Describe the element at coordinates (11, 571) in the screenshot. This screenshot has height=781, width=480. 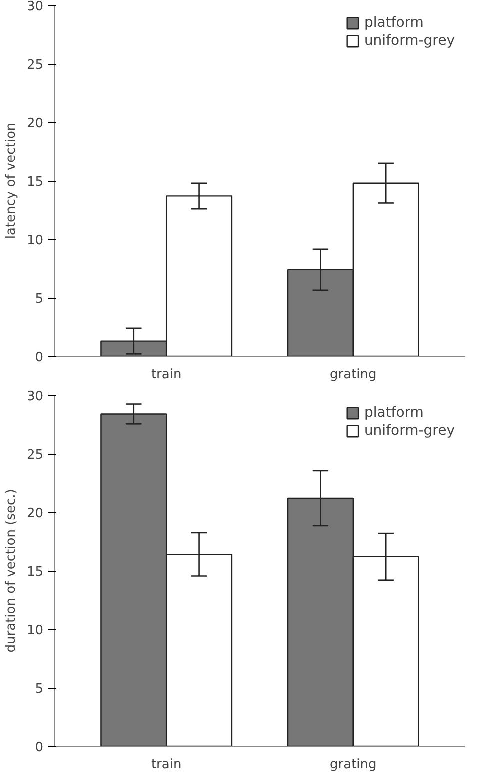
I see `y-axis-title: duration of vection (sec.)` at that location.